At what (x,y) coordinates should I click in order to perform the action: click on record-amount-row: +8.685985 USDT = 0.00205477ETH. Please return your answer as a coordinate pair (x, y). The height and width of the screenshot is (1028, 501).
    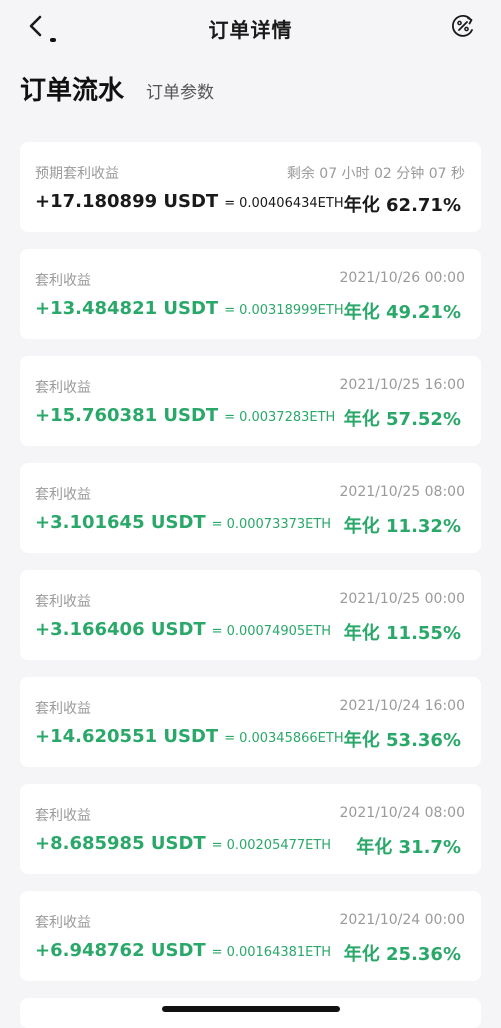
    Looking at the image, I should click on (183, 843).